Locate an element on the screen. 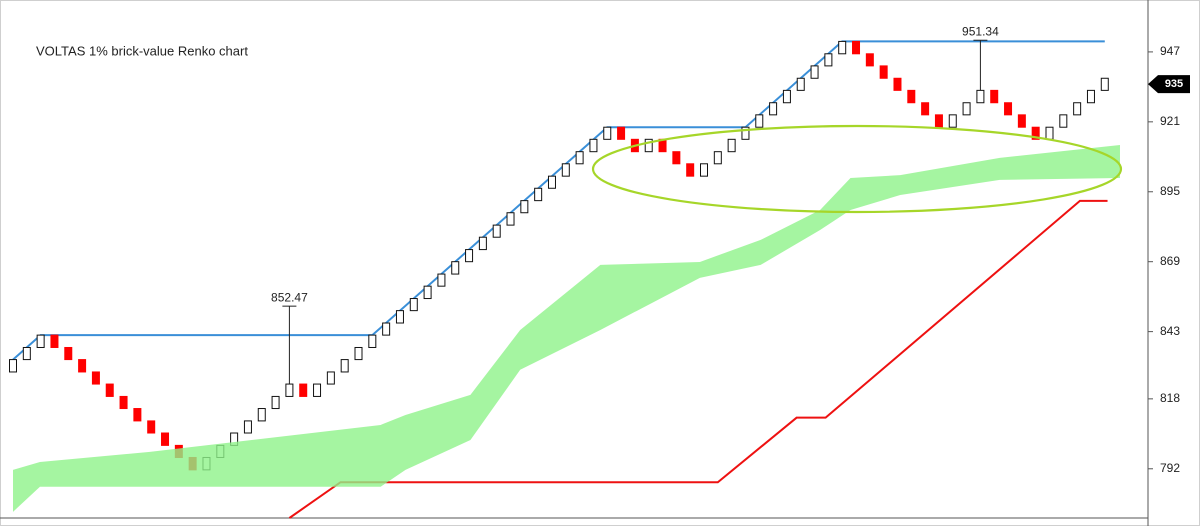  y-tick-label: 869 is located at coordinates (1170, 261).